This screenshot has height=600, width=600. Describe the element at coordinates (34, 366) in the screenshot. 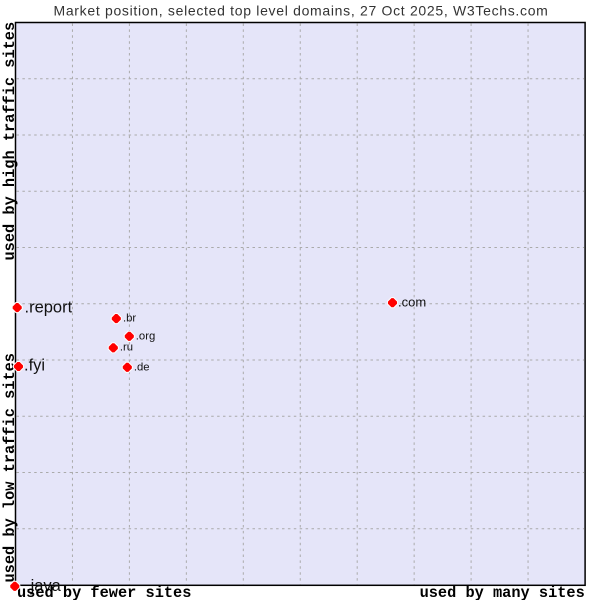

I see `svg-text: .fyi` at that location.